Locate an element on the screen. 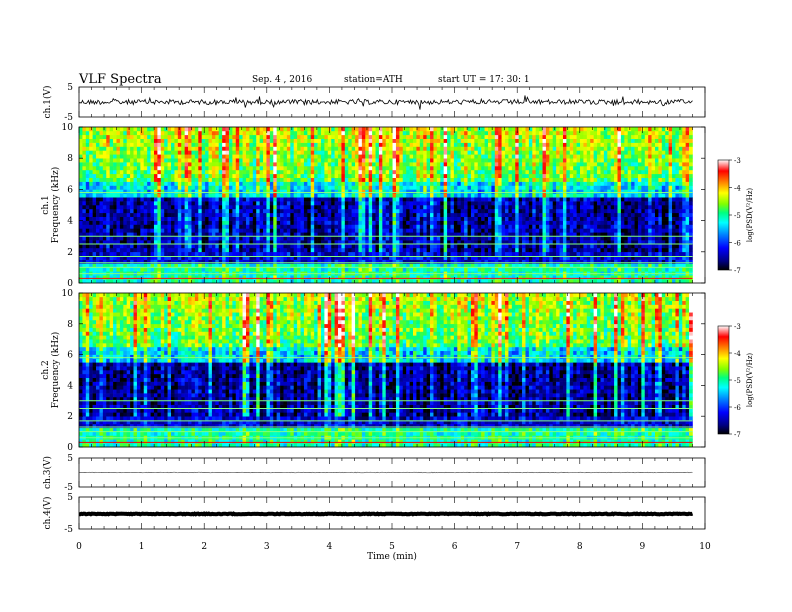 This screenshot has width=792, height=612. date-label: Sep. 4 , 2016 is located at coordinates (282, 80).